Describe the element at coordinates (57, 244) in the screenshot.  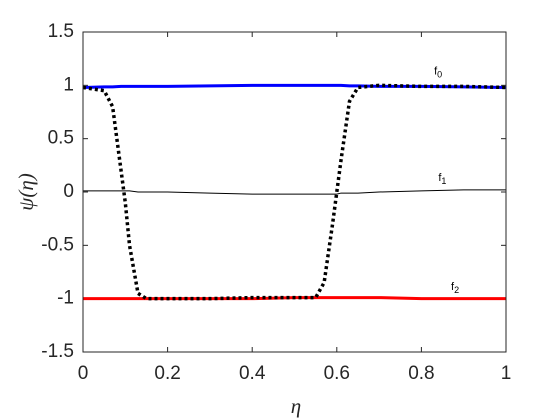
I see `y-tick-label: -0.5` at that location.